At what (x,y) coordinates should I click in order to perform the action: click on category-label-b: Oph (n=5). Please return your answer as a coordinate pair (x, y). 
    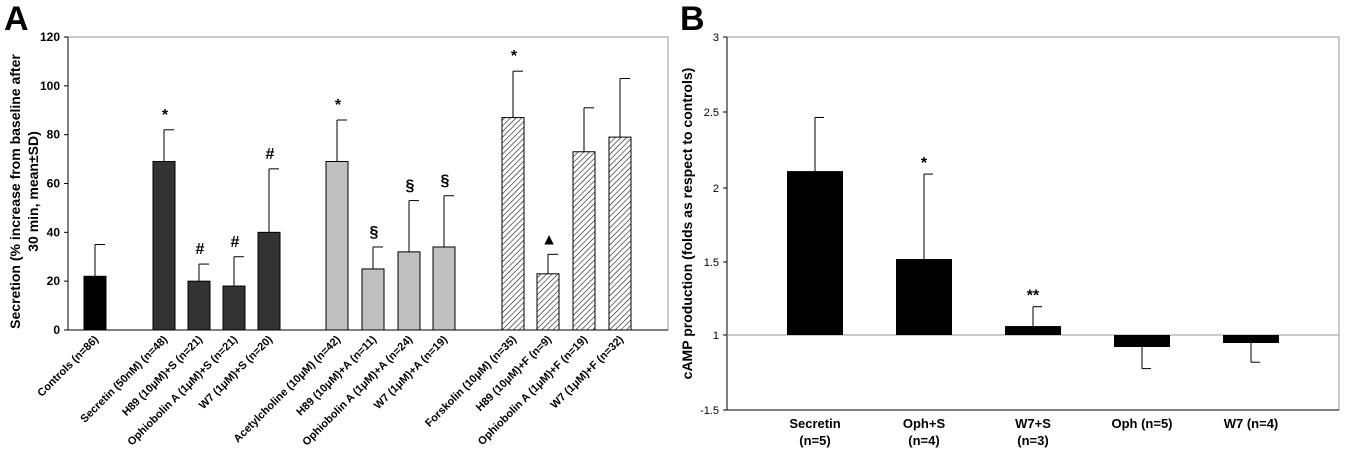
    Looking at the image, I should click on (1141, 423).